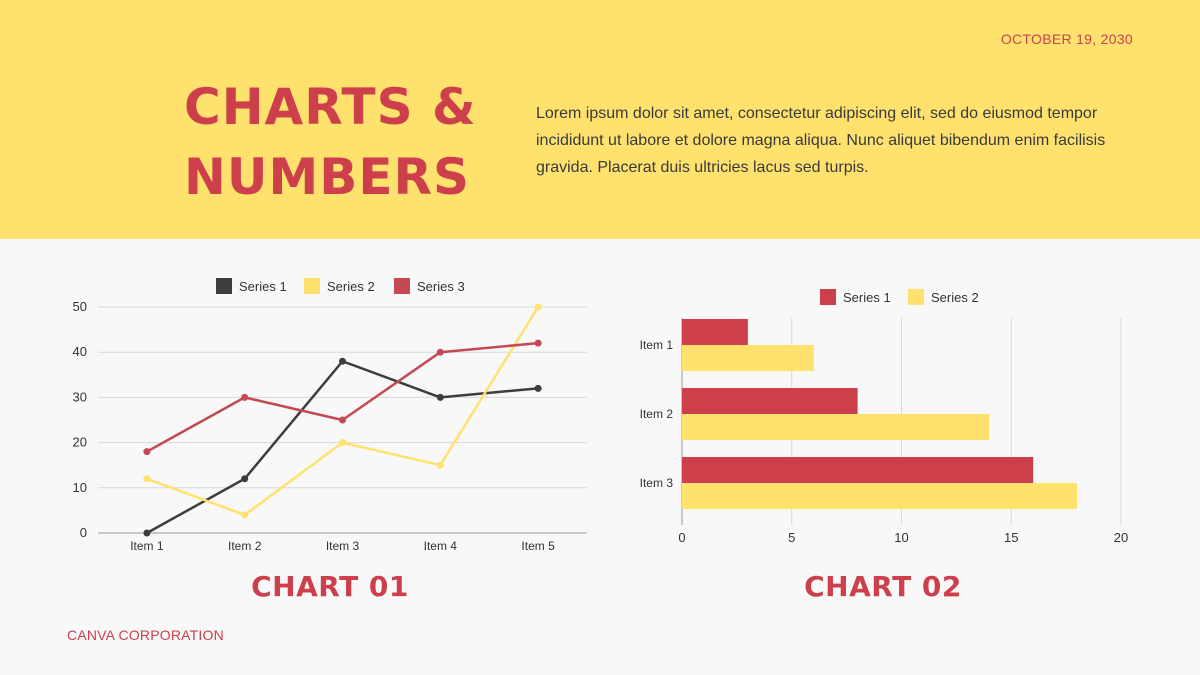 Image resolution: width=1200 pixels, height=675 pixels. What do you see at coordinates (80, 442) in the screenshot?
I see `y-tick-label: 20` at bounding box center [80, 442].